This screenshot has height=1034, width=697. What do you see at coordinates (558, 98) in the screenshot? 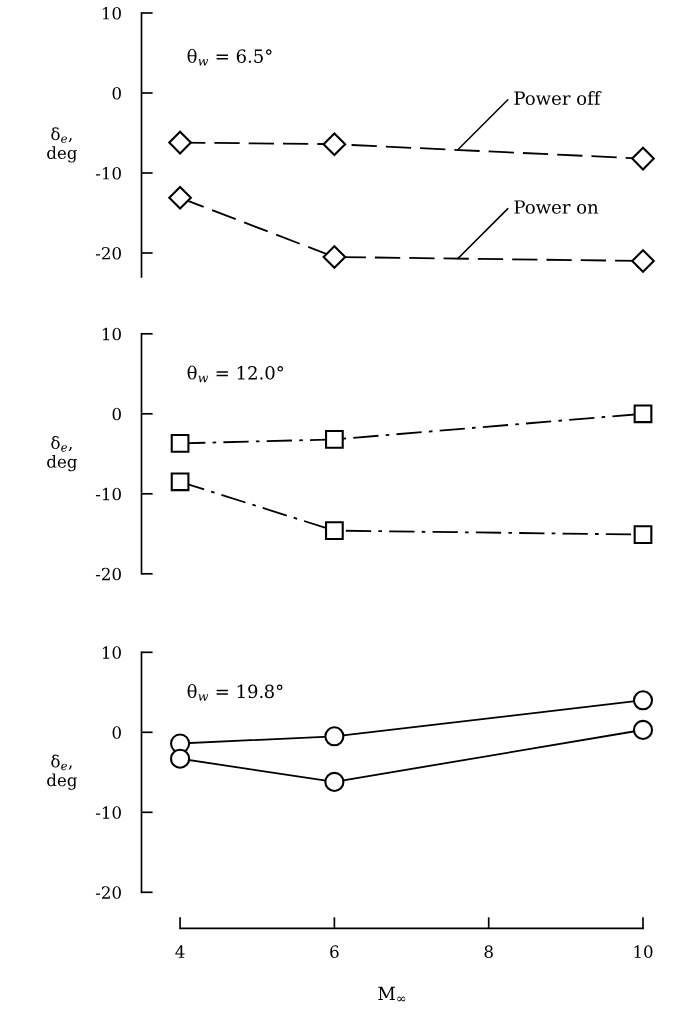
I see `annotation: Power off` at bounding box center [558, 98].